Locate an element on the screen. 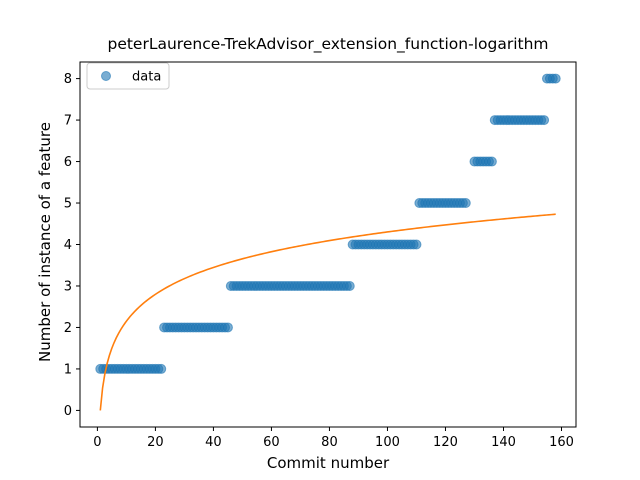 The width and height of the screenshot is (640, 480). y-axis: 0 1 2 3 4 5 6 7 8 is located at coordinates (72, 245).